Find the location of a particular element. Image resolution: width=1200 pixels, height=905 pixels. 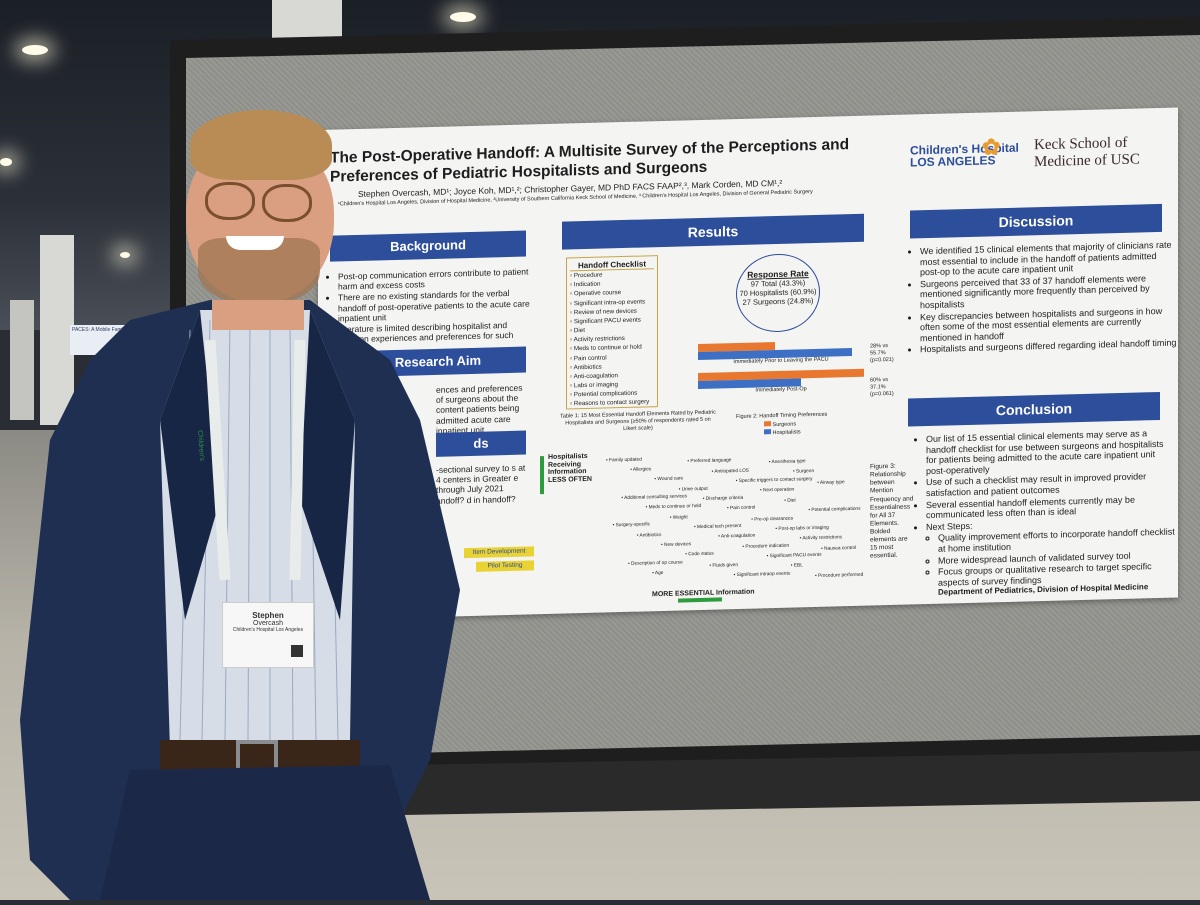

scatter-point-label: • Age is located at coordinates (658, 573).